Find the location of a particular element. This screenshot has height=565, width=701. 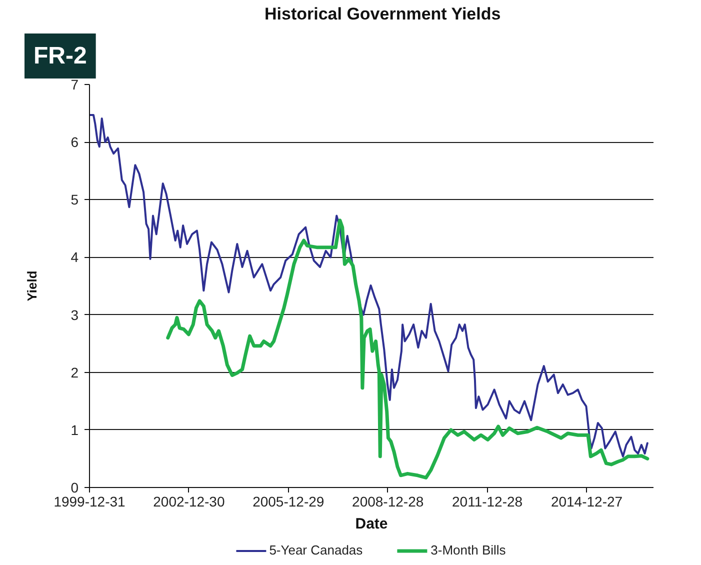

y-tick-label: 1 is located at coordinates (74, 430).